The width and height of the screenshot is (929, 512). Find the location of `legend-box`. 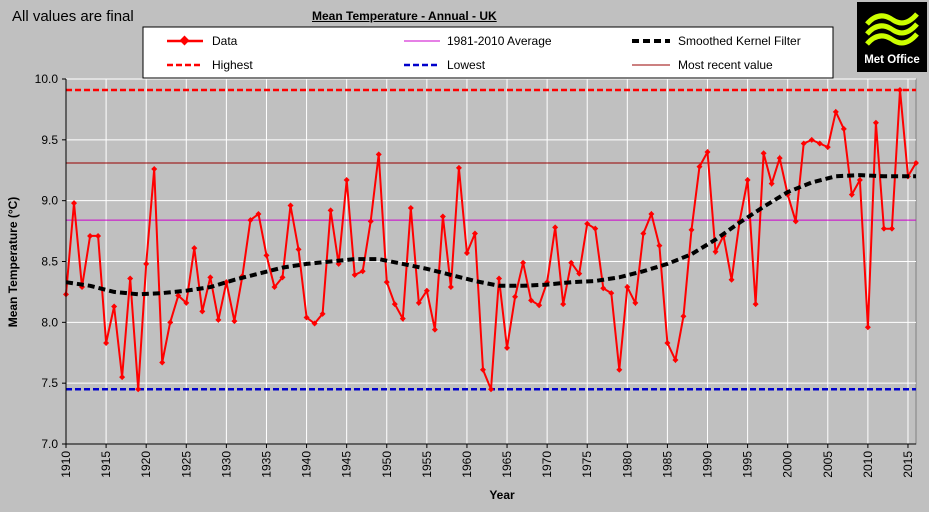

legend-box is located at coordinates (488, 52).